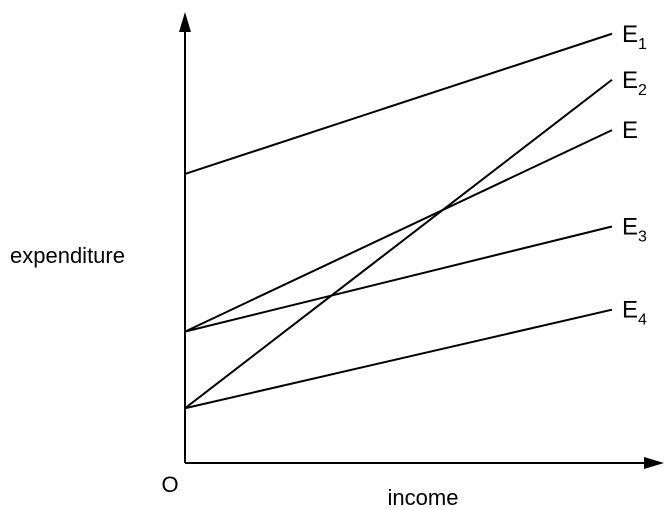 This screenshot has height=510, width=664. Describe the element at coordinates (654, 463) in the screenshot. I see `x-axis-arrow` at that location.